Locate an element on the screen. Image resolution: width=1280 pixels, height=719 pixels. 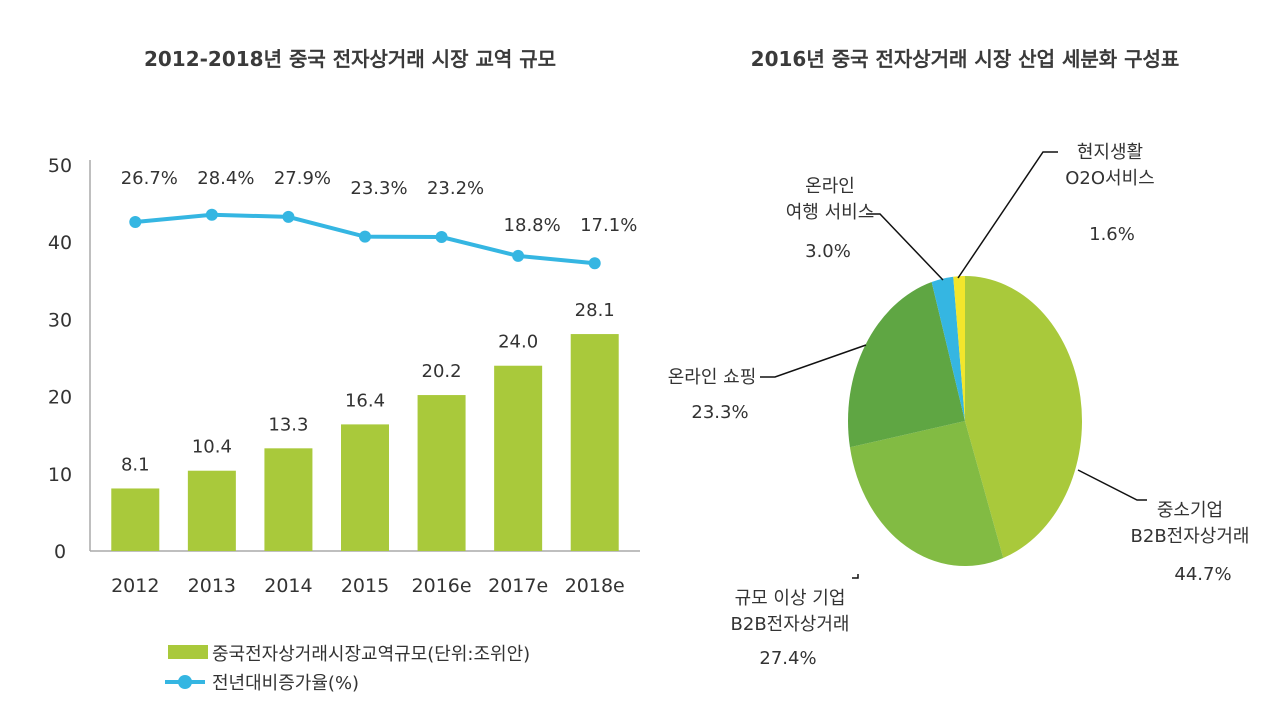
pie-slice-label: 온라인 is located at coordinates (830, 186).